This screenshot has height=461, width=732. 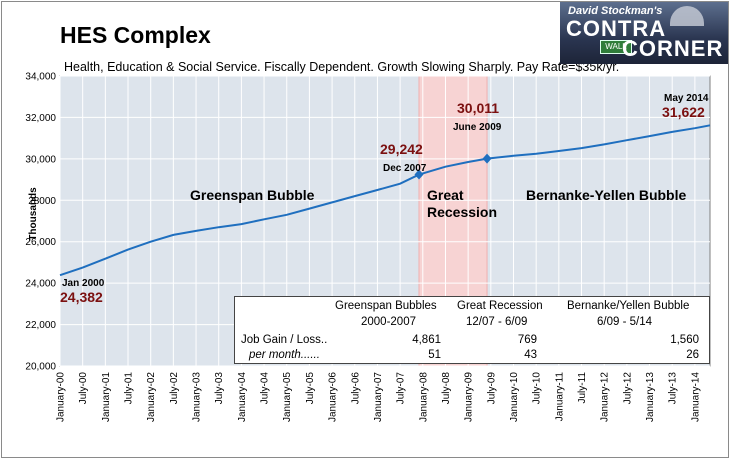 I want to click on annotation-dec2007-date: Dec 2007, so click(x=405, y=168).